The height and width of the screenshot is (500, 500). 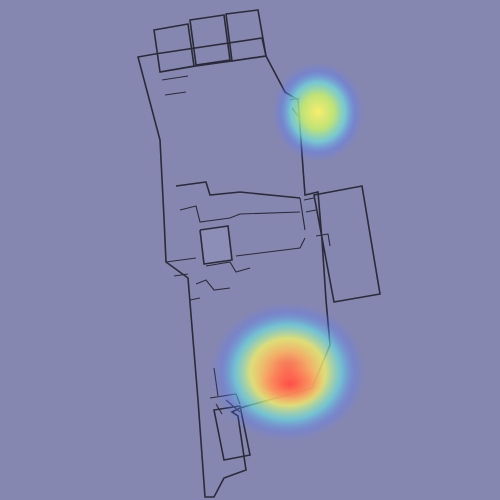 I want to click on stair-shaft, so click(x=216, y=245).